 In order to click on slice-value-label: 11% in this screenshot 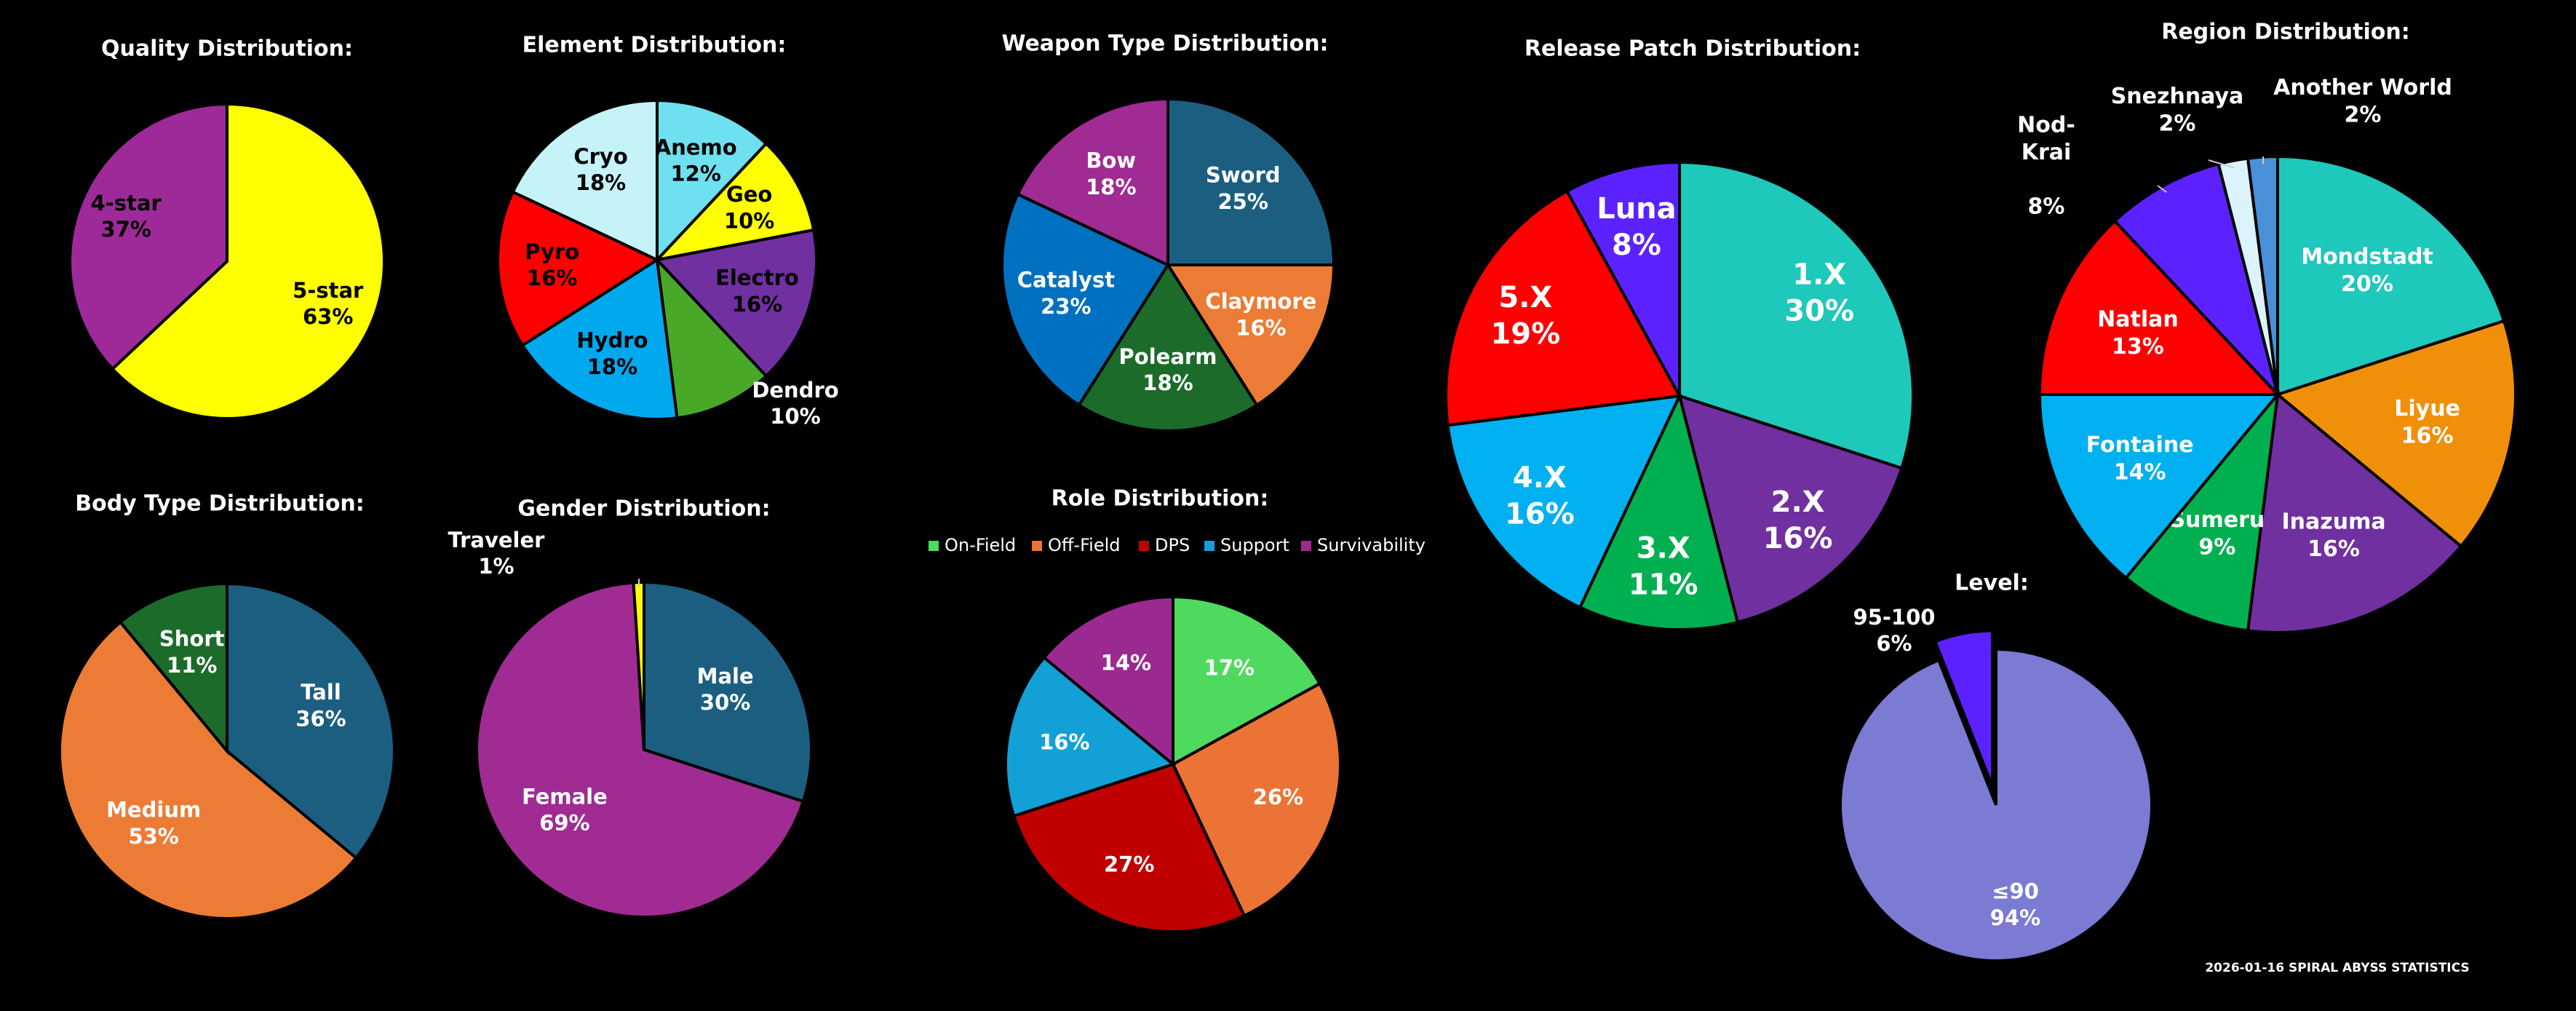, I will do `click(192, 665)`.